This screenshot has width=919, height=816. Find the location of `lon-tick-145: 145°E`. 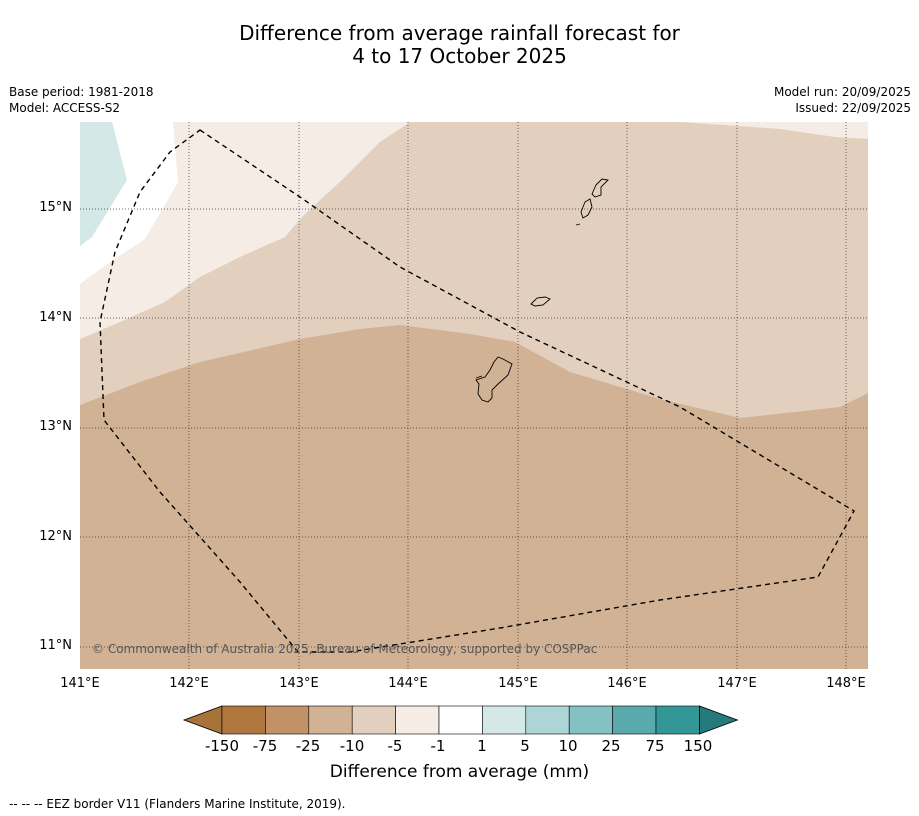

lon-tick-145: 145°E is located at coordinates (518, 683).